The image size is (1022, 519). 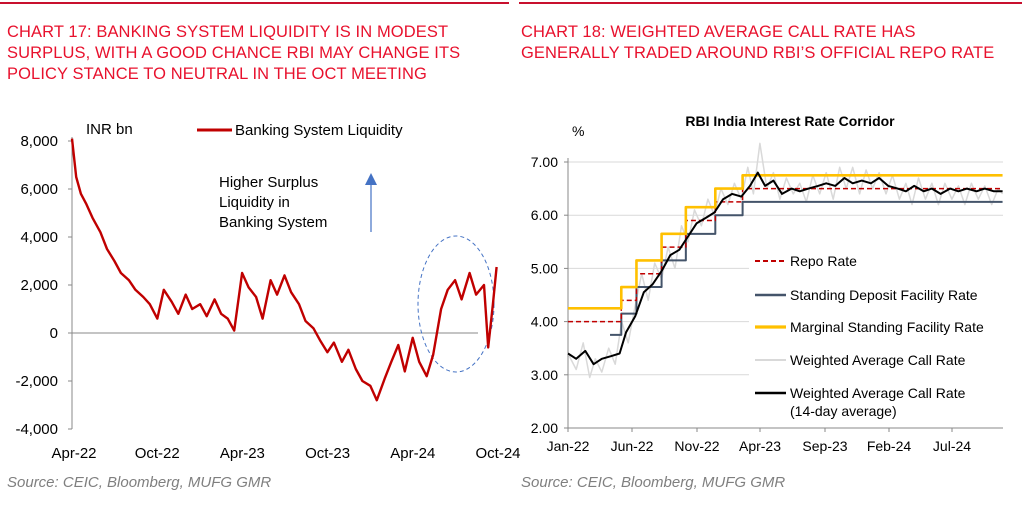 What do you see at coordinates (371, 179) in the screenshot?
I see `up-arrow-head` at bounding box center [371, 179].